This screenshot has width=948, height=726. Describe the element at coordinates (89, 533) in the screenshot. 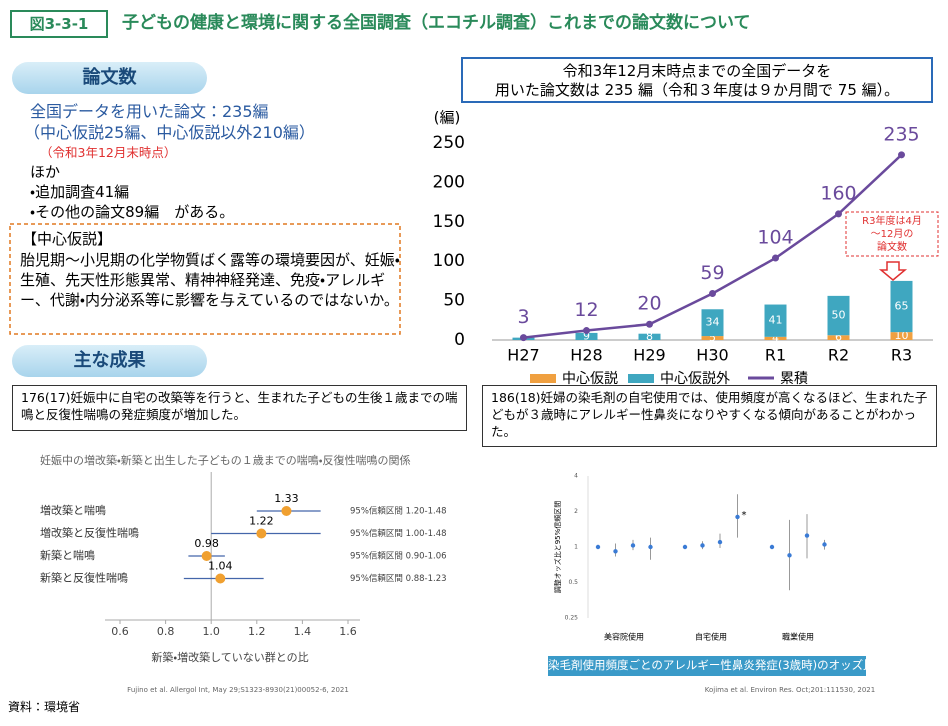

I see `row-label: 増改築と反復性喘鳴` at that location.